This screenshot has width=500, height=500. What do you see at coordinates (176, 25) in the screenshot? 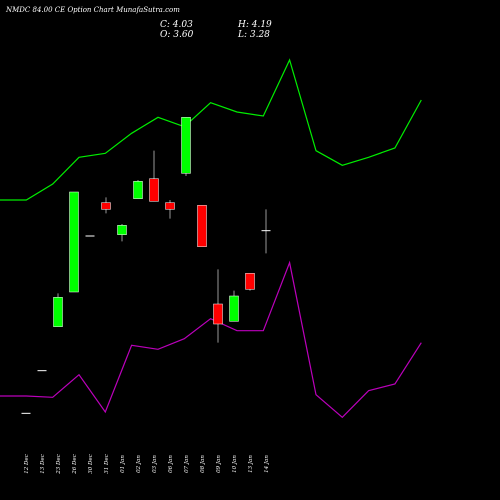
I see `close-readout: C: 4.03` at bounding box center [176, 25].